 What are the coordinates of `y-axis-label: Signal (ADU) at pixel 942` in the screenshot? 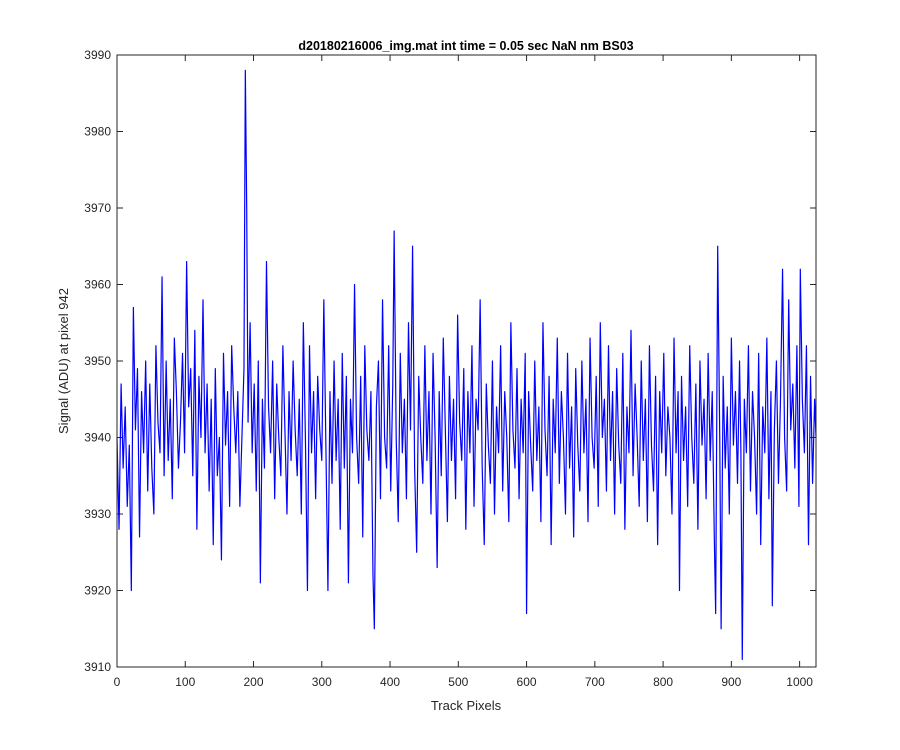 It's located at (63, 361).